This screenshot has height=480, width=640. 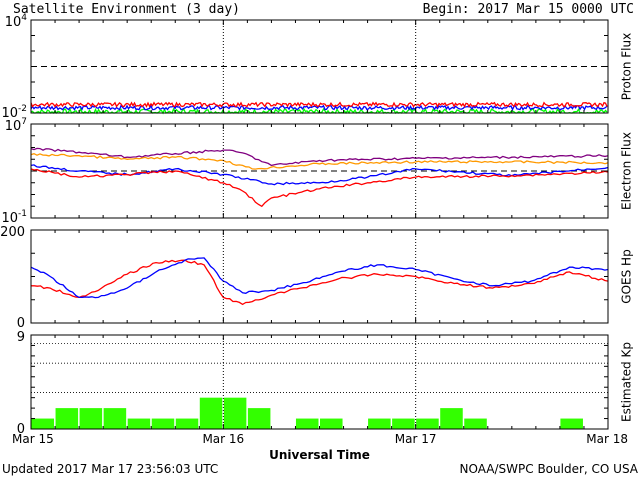 What do you see at coordinates (33, 439) in the screenshot?
I see `x-tick-label: Mar 15` at bounding box center [33, 439].